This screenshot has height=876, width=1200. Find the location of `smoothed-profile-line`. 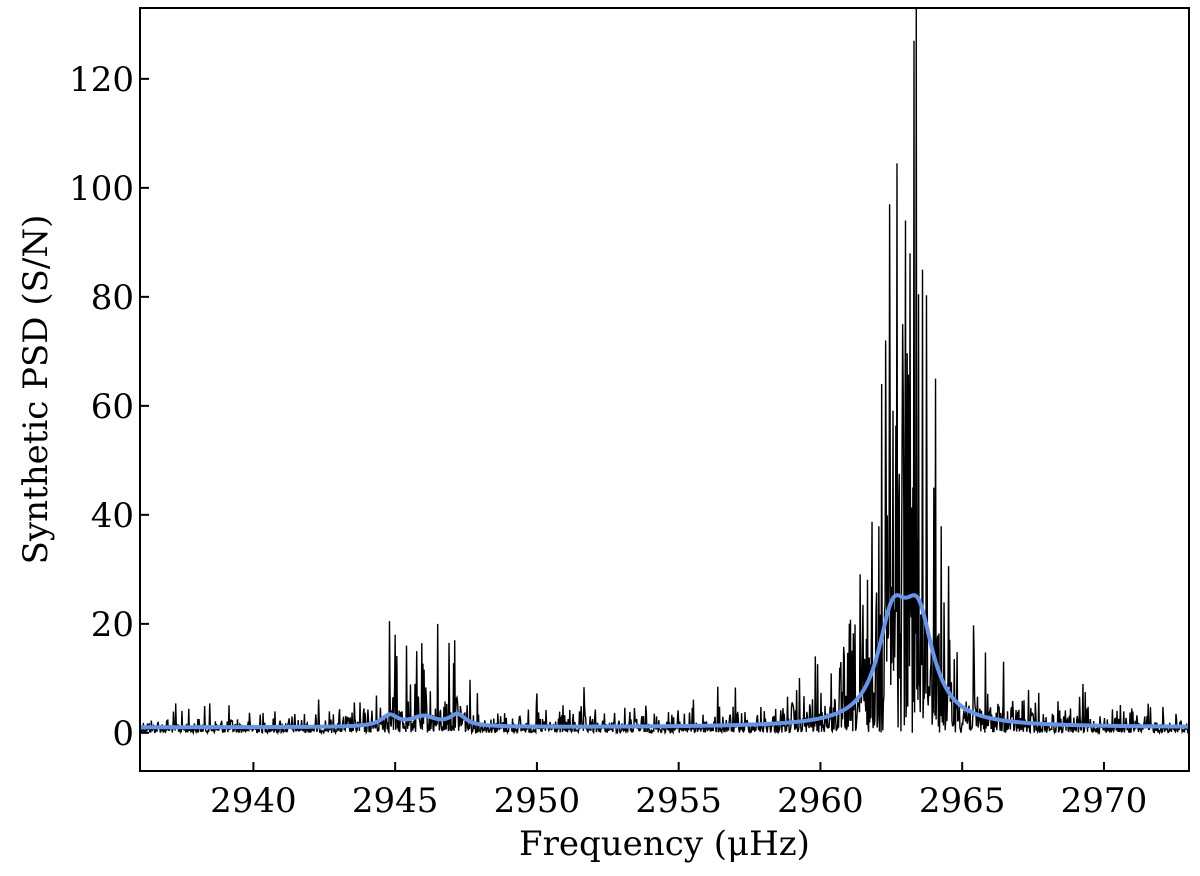

smoothed-profile-line is located at coordinates (664, 661).